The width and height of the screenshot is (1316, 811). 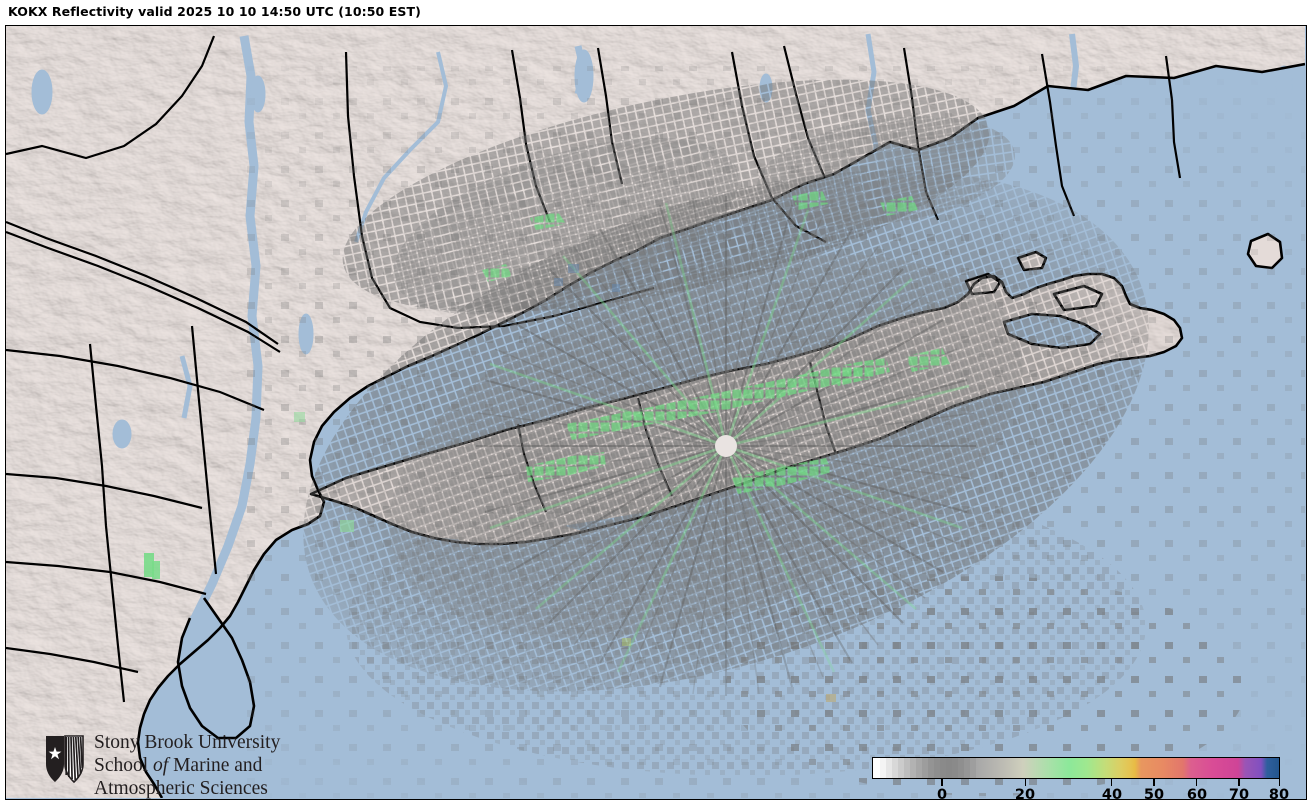 What do you see at coordinates (1025, 793) in the screenshot?
I see `colorbar-label-20: 20` at bounding box center [1025, 793].